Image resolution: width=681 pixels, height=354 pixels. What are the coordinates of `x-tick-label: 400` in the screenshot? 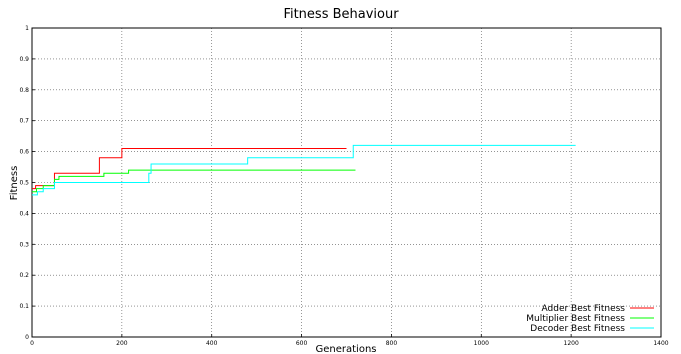 It's located at (212, 343).